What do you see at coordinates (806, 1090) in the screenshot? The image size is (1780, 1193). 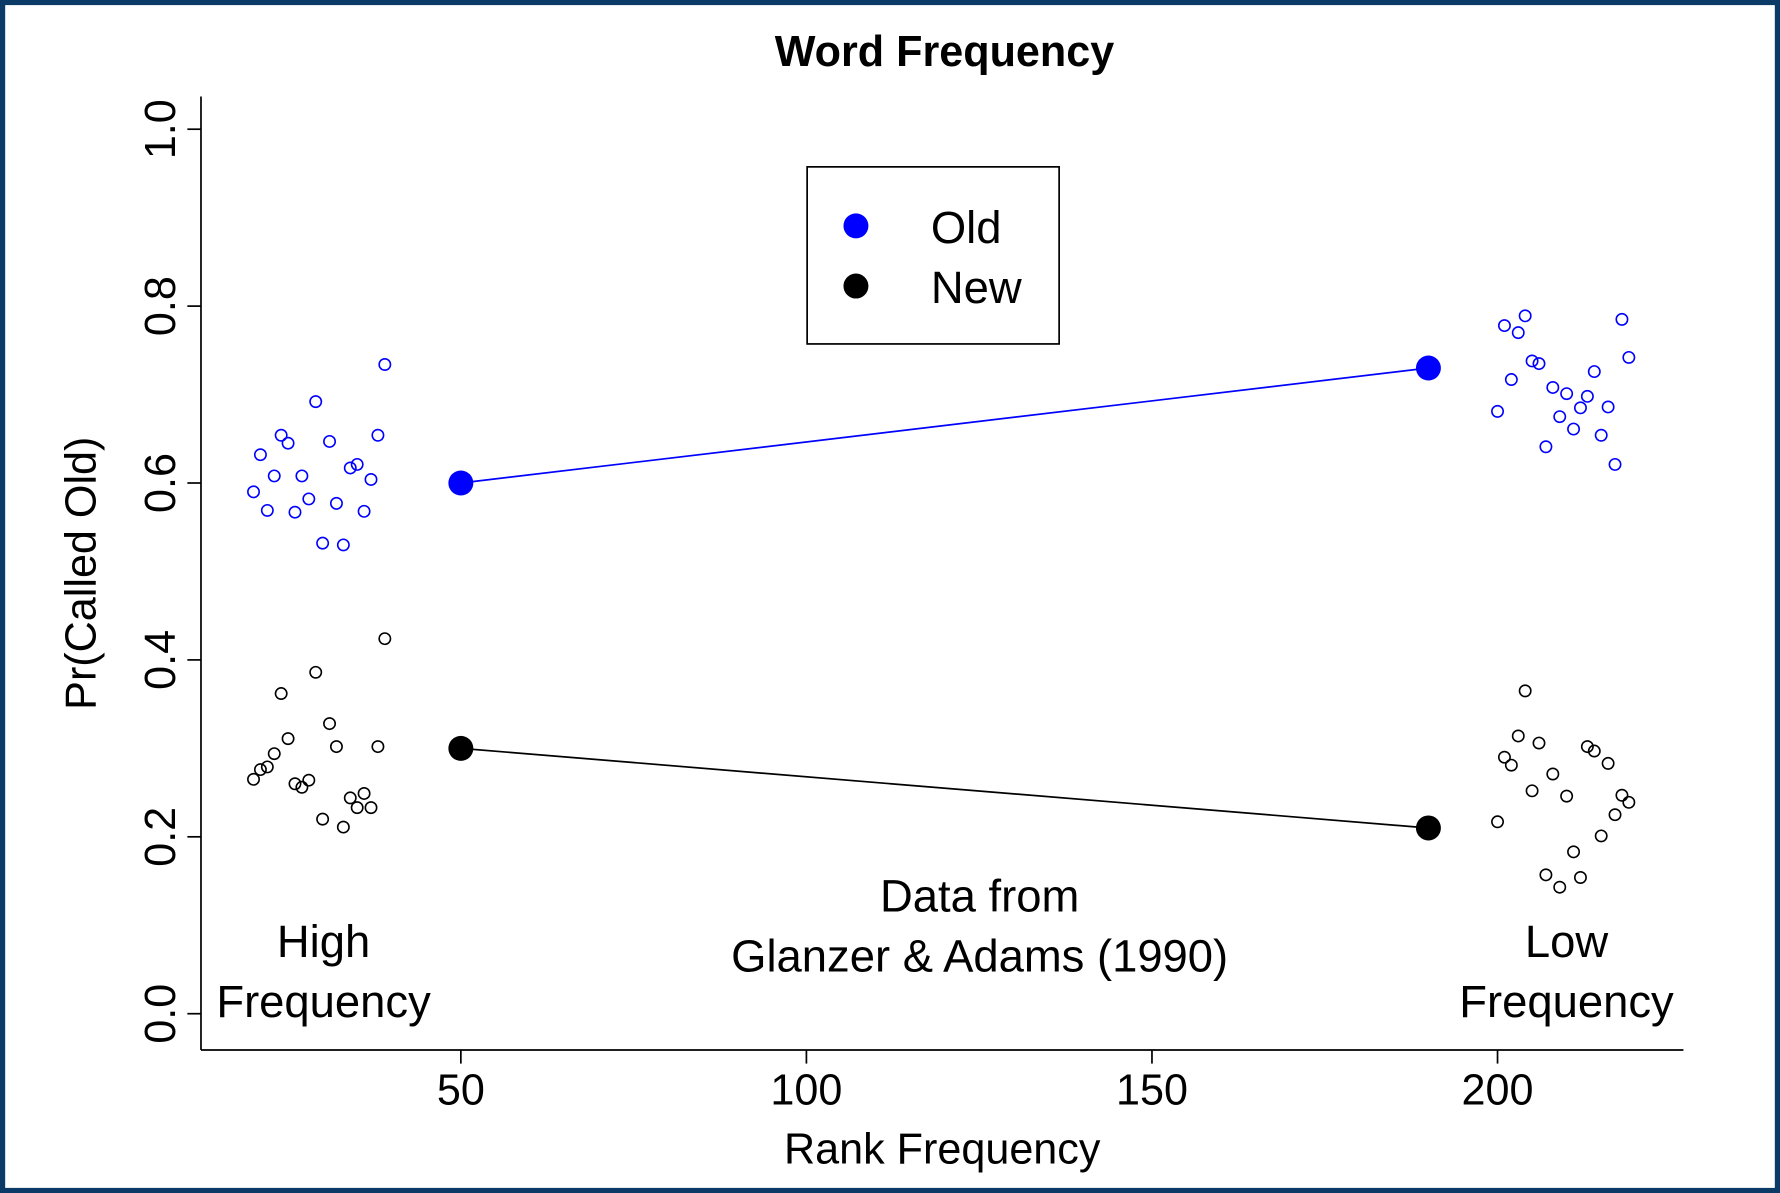 I see `x-tick-label: 100` at bounding box center [806, 1090].